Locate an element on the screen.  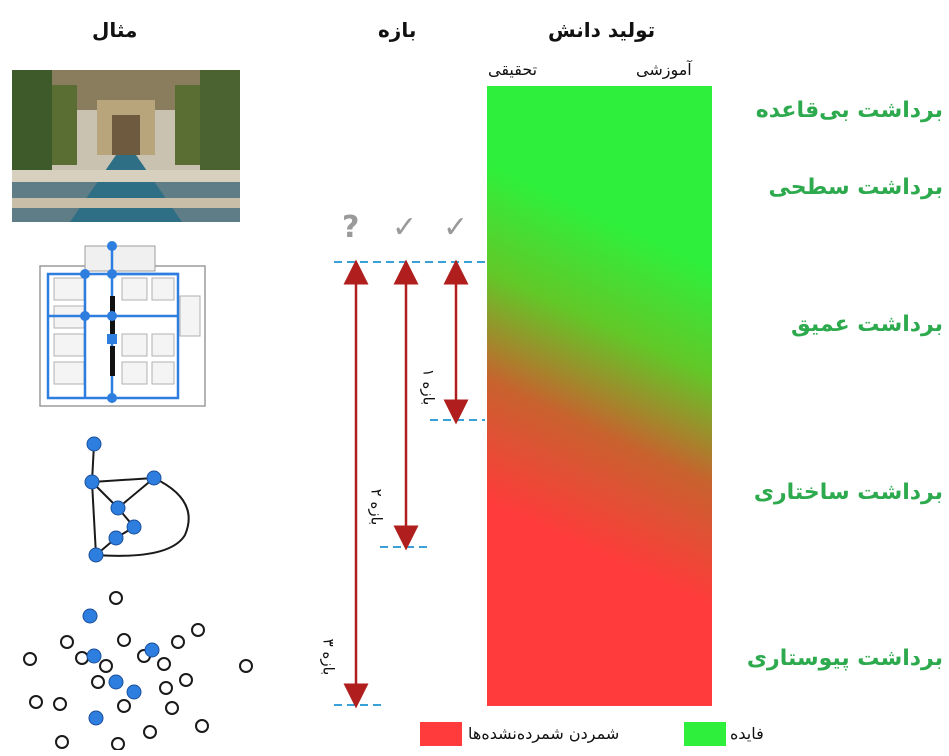
range-1-label: بازه ۱ is located at coordinates (428, 387).